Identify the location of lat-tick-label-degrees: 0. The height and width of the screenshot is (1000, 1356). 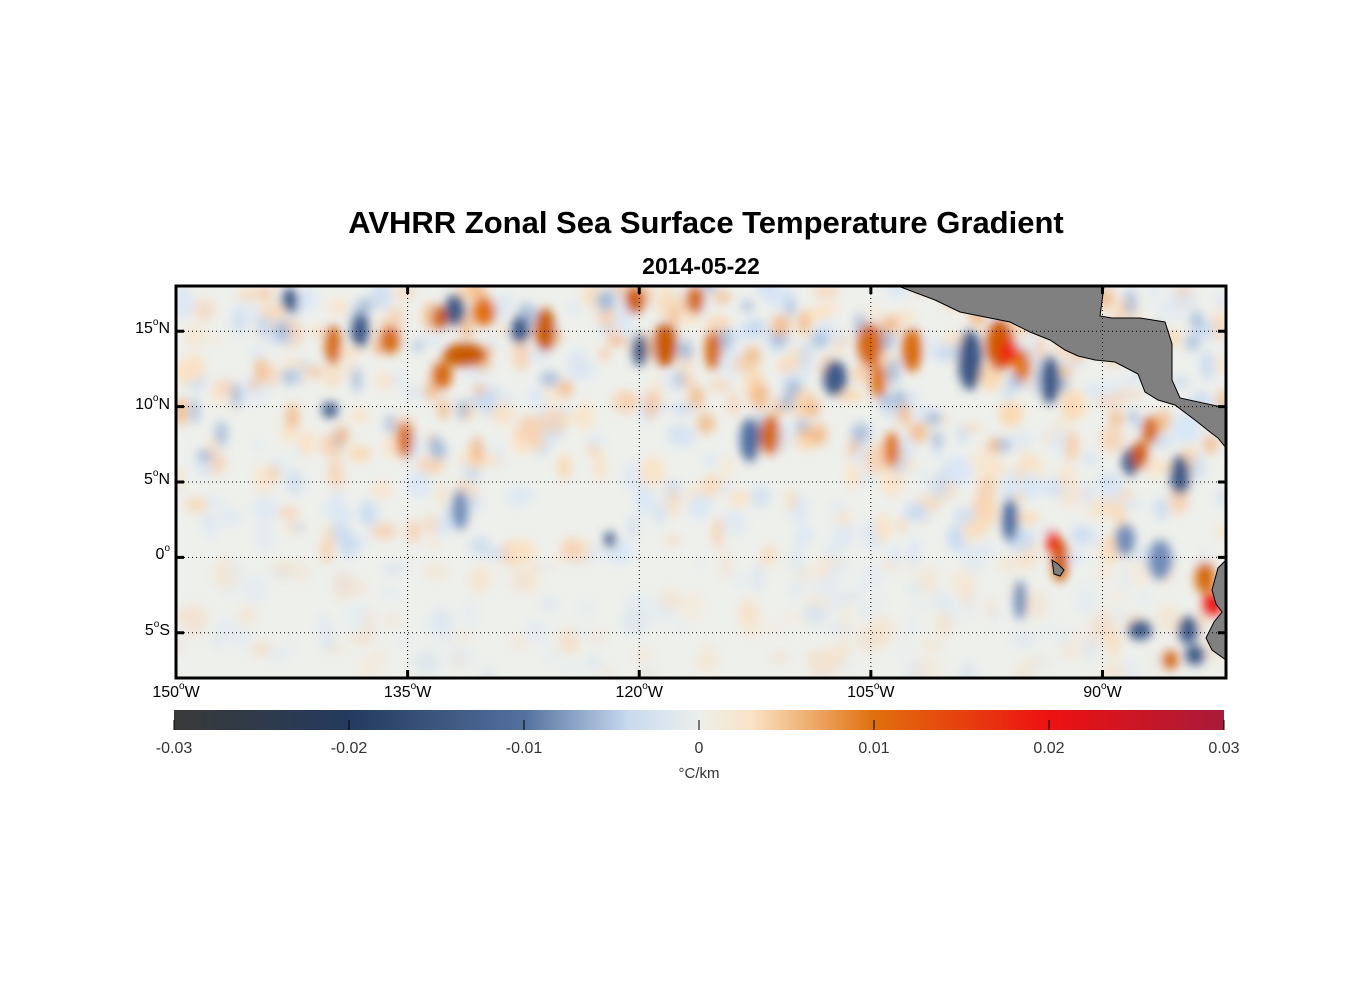
(160, 555).